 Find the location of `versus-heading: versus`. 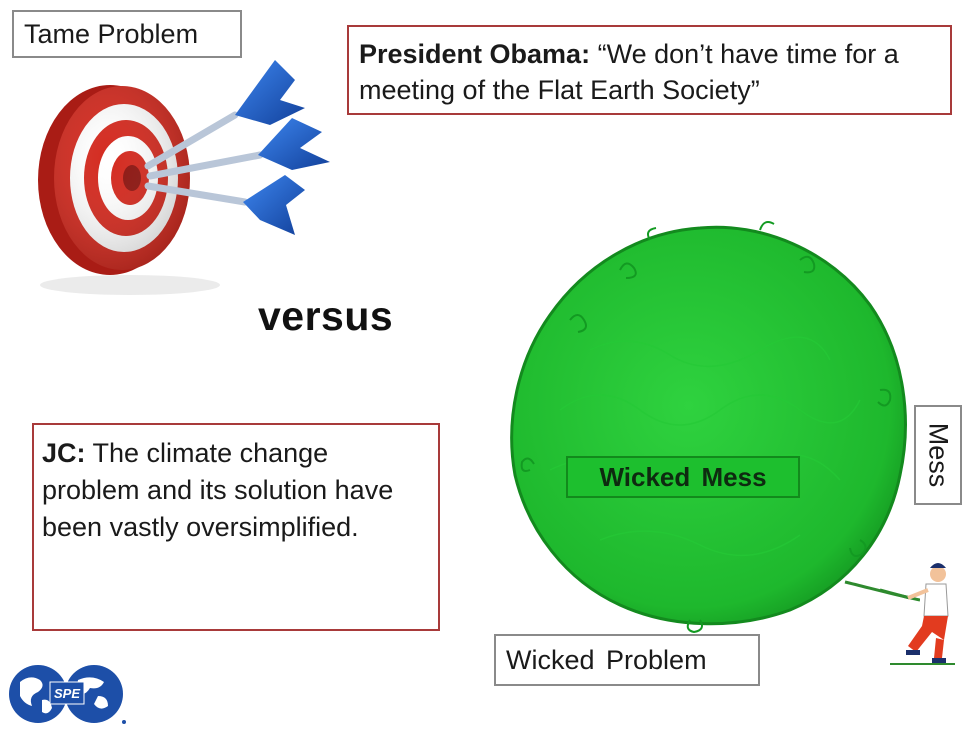

versus-heading: versus is located at coordinates (326, 316).